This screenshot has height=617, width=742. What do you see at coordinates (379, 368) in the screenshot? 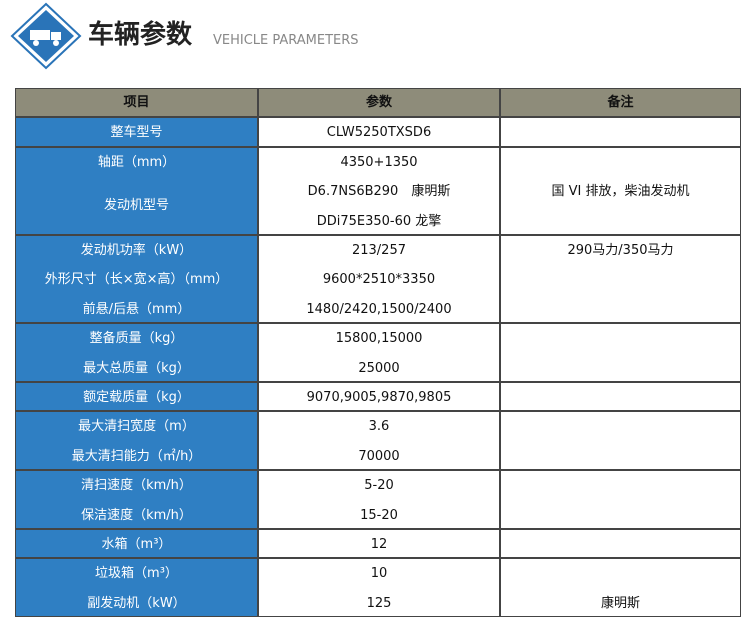
I see `cell-text: 25000` at bounding box center [379, 368].